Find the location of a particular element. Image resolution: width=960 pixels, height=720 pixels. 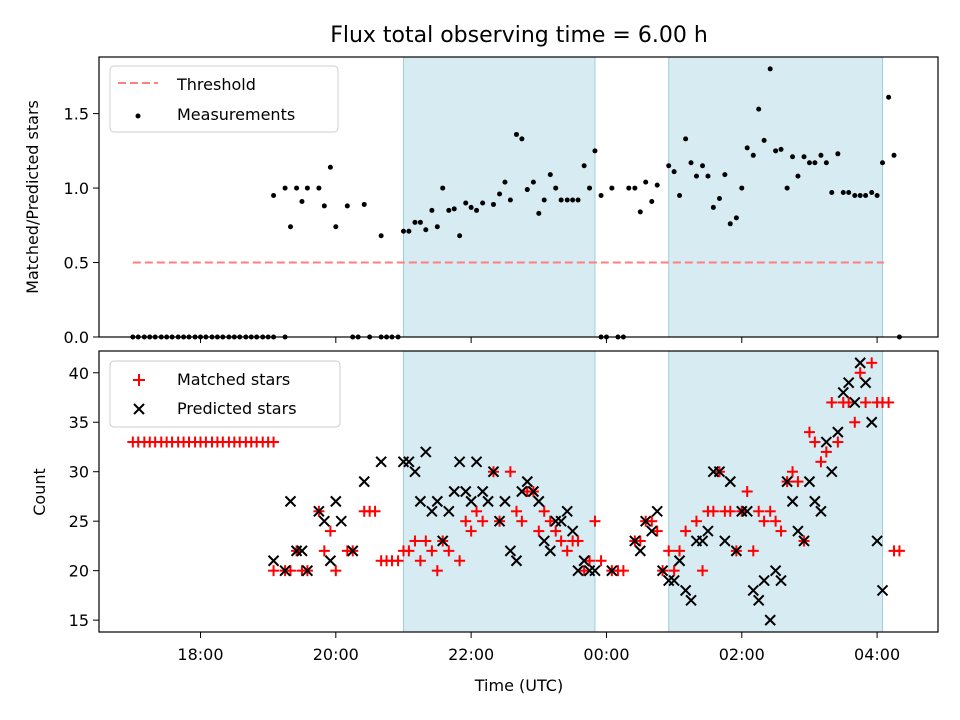

top-legend: Threshold Measurements is located at coordinates (224, 99).